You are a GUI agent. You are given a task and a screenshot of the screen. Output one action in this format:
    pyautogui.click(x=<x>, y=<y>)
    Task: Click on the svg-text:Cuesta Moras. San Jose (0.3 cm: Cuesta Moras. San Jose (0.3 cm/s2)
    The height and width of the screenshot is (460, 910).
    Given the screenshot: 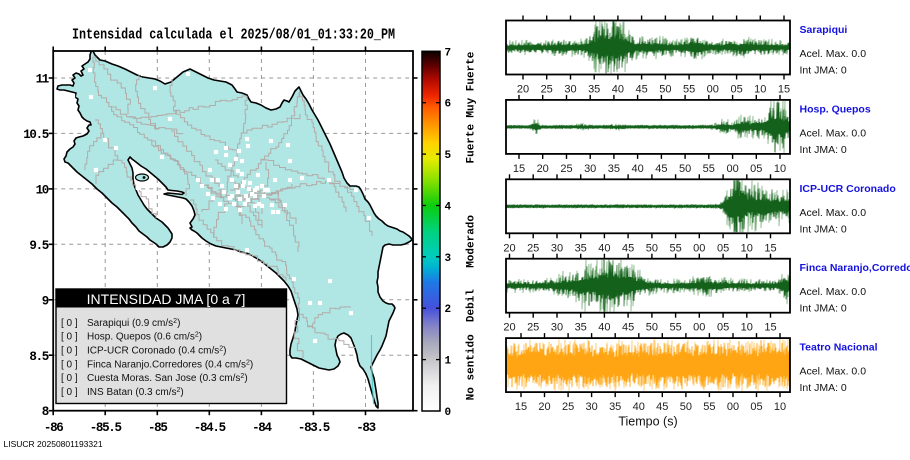 What is the action you would take?
    pyautogui.click(x=167, y=379)
    